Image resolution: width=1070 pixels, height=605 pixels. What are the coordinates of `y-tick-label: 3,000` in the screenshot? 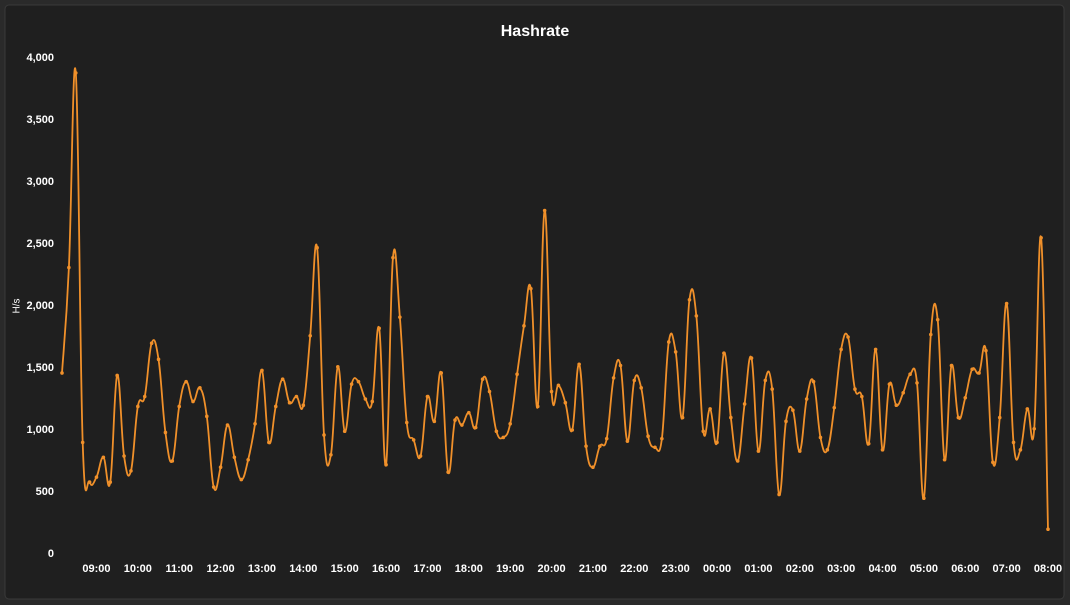 It's located at (40, 182).